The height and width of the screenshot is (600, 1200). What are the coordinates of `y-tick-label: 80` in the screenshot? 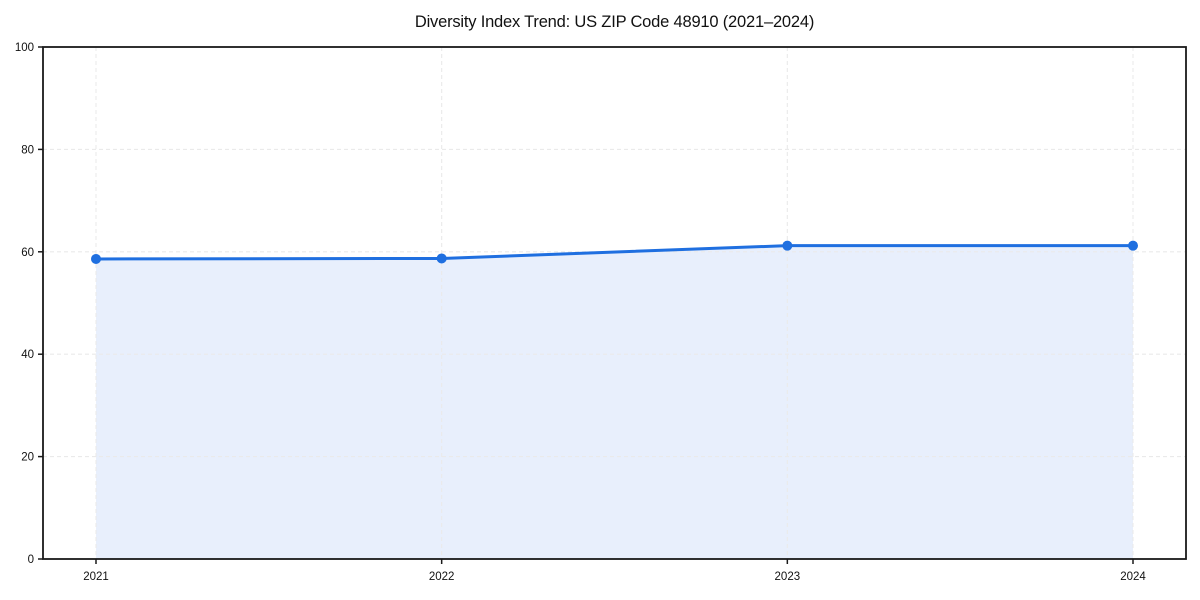 It's located at (27, 150).